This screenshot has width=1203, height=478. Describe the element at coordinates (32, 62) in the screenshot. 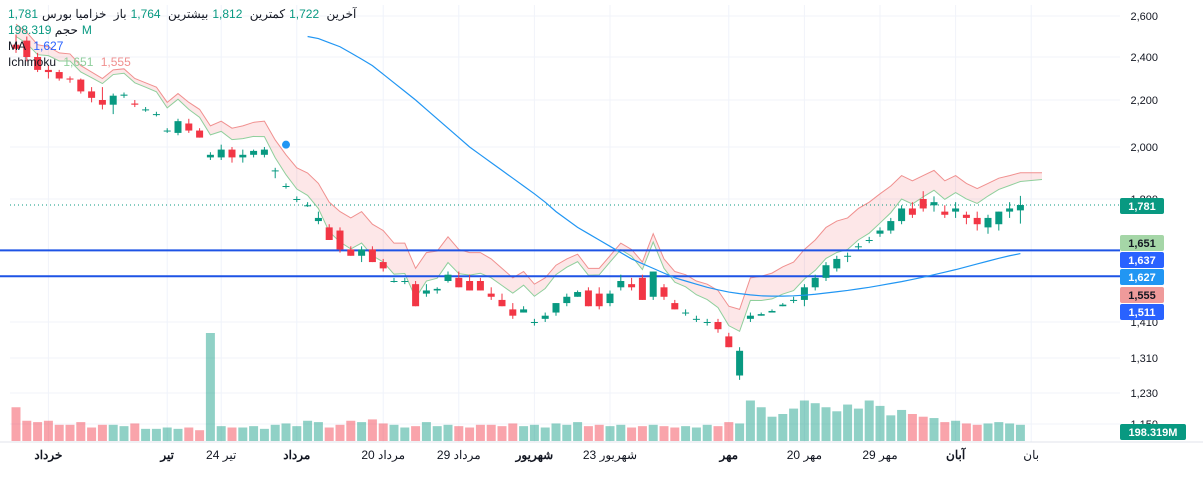

I see `ichimoku-label: Ichimoku` at that location.